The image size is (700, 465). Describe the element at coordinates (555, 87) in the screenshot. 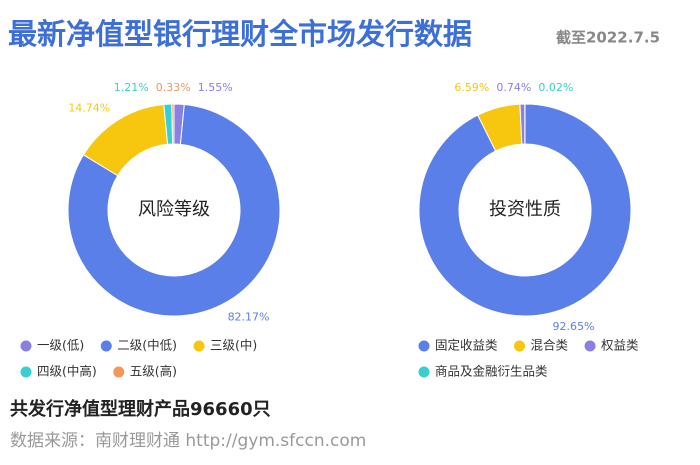

I see `value-label: 0.02%` at that location.